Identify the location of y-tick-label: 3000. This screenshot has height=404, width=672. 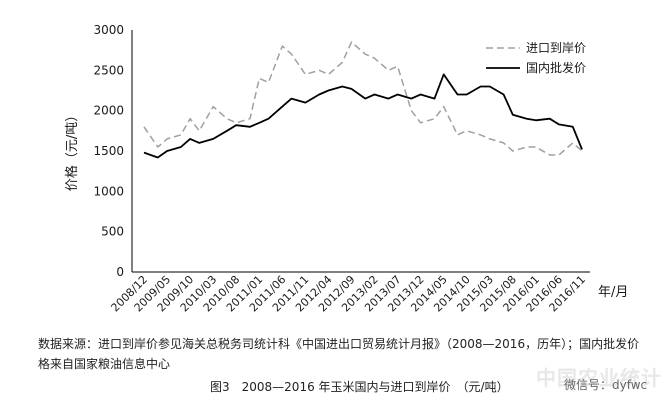
(108, 30).